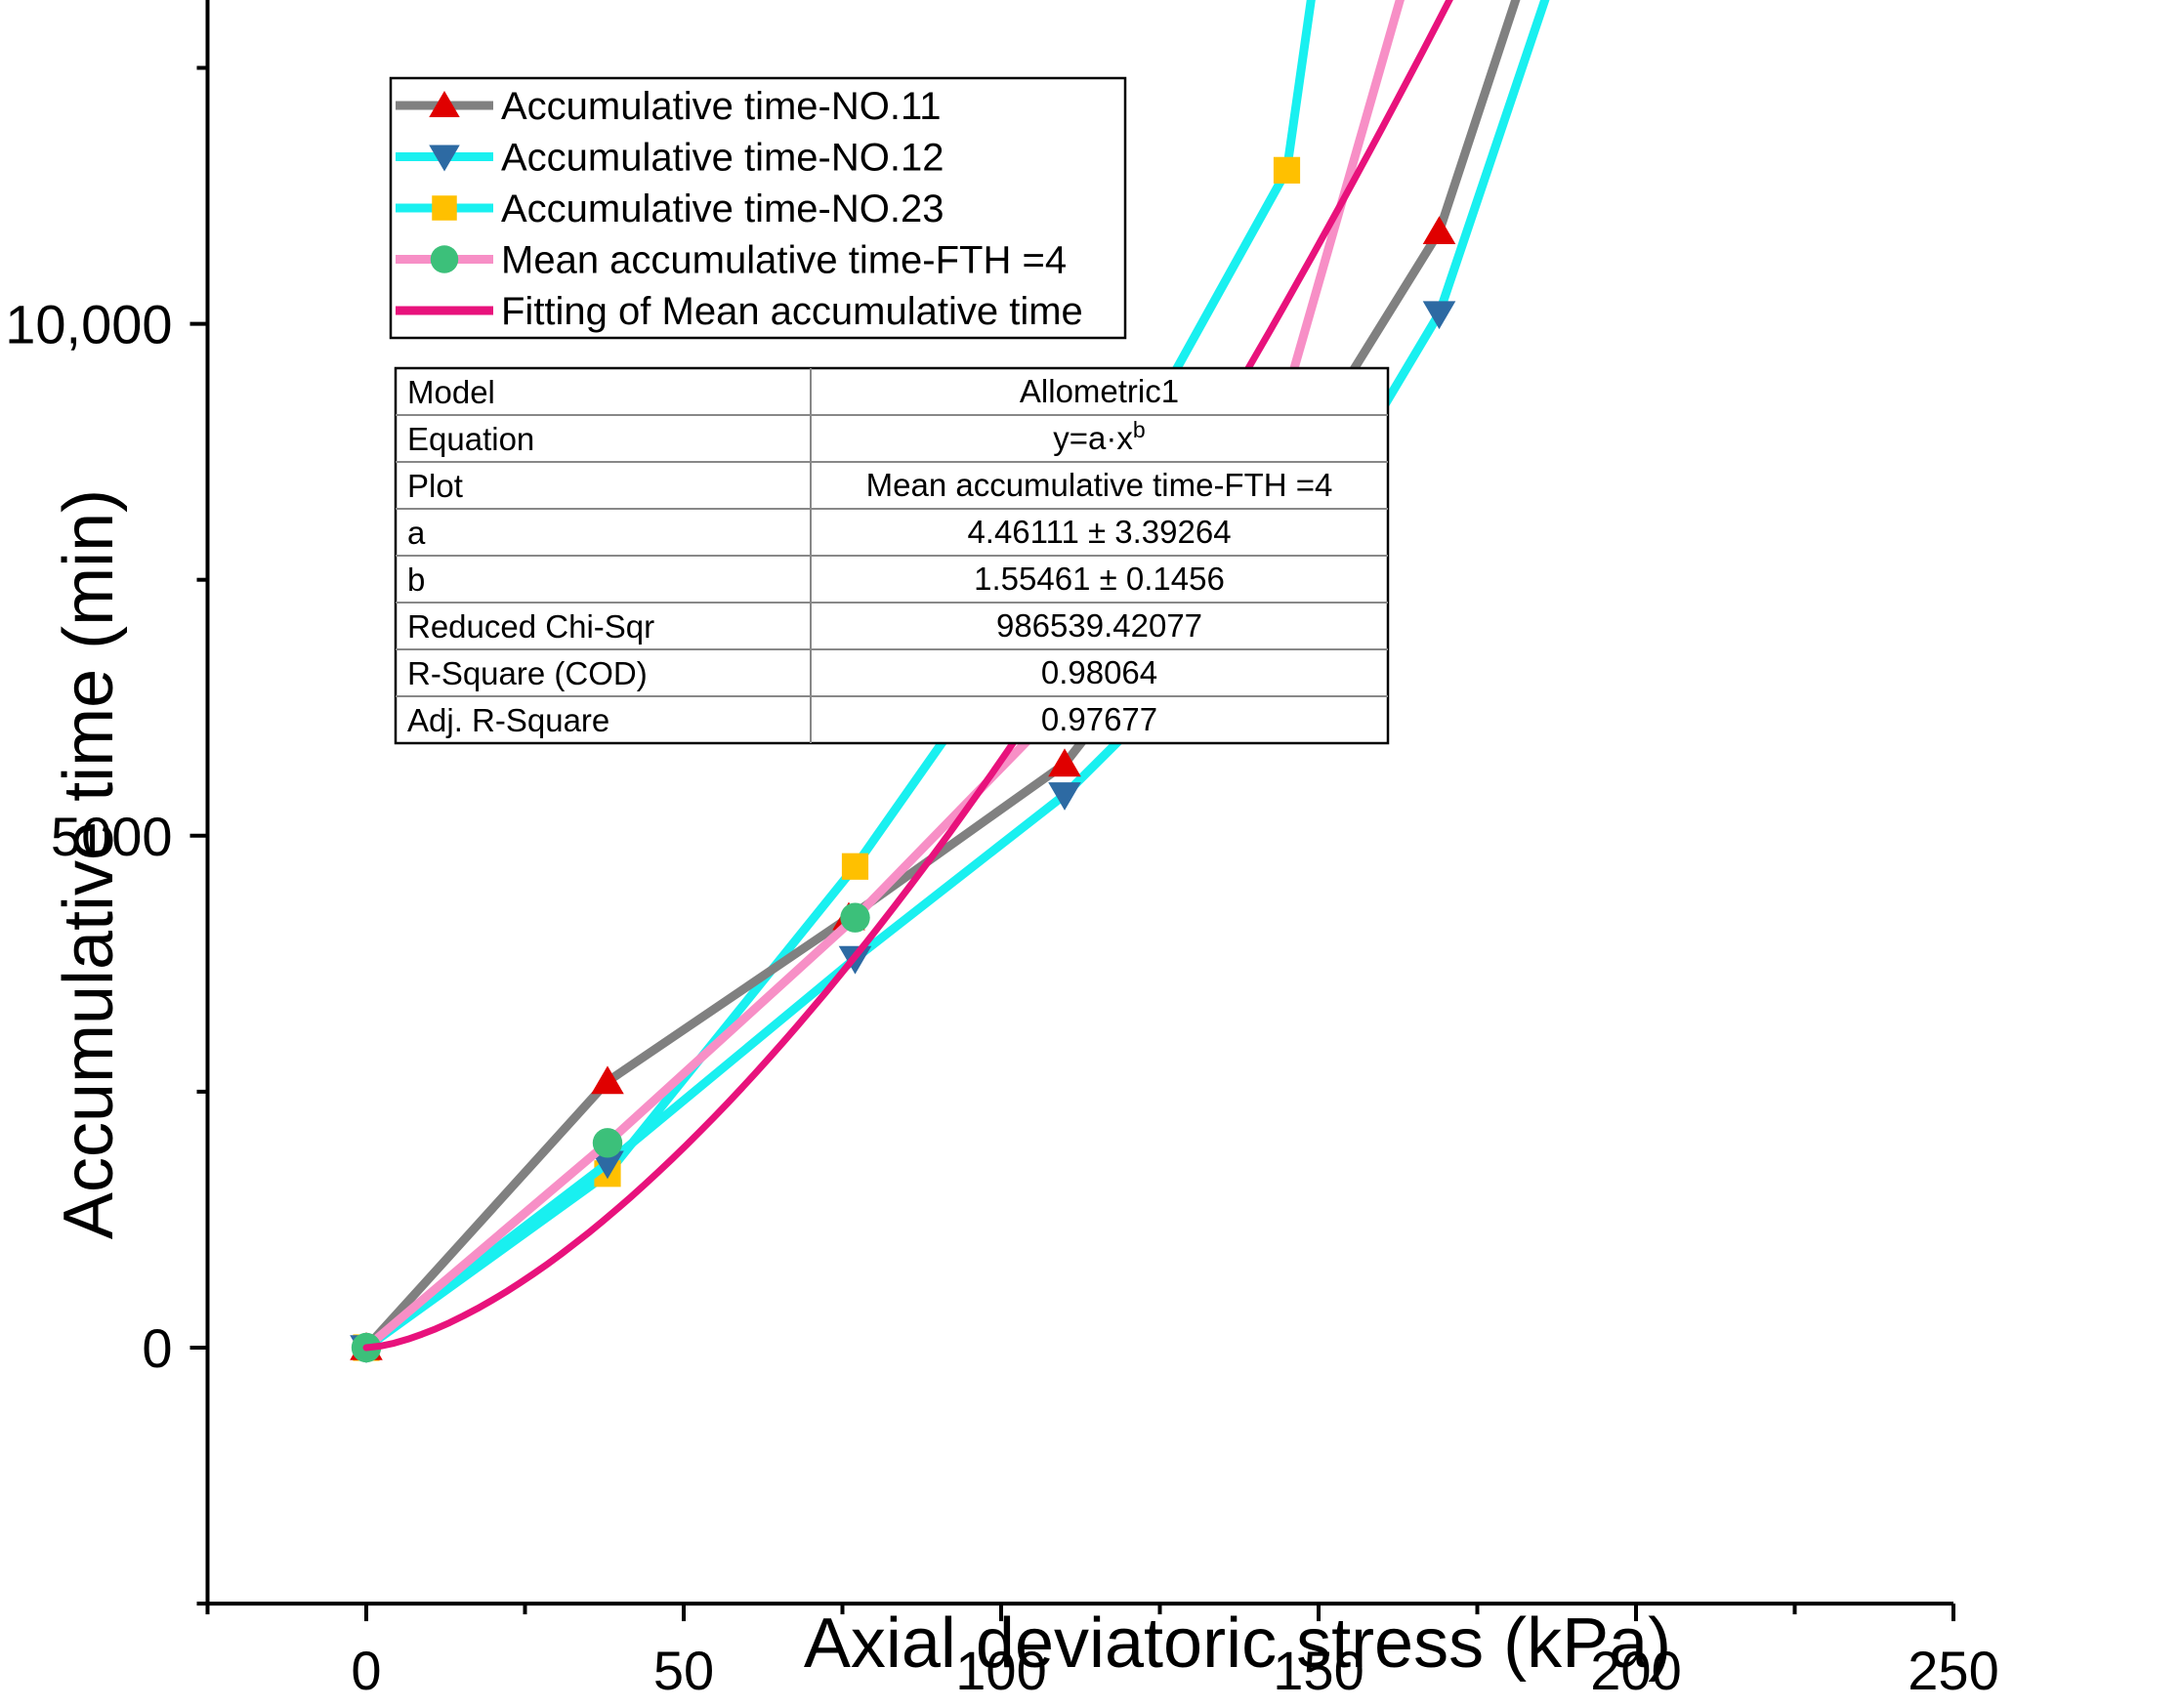  What do you see at coordinates (892, 624) in the screenshot?
I see `table-row: Reduced Chi-Sqr 986539.42077` at bounding box center [892, 624].